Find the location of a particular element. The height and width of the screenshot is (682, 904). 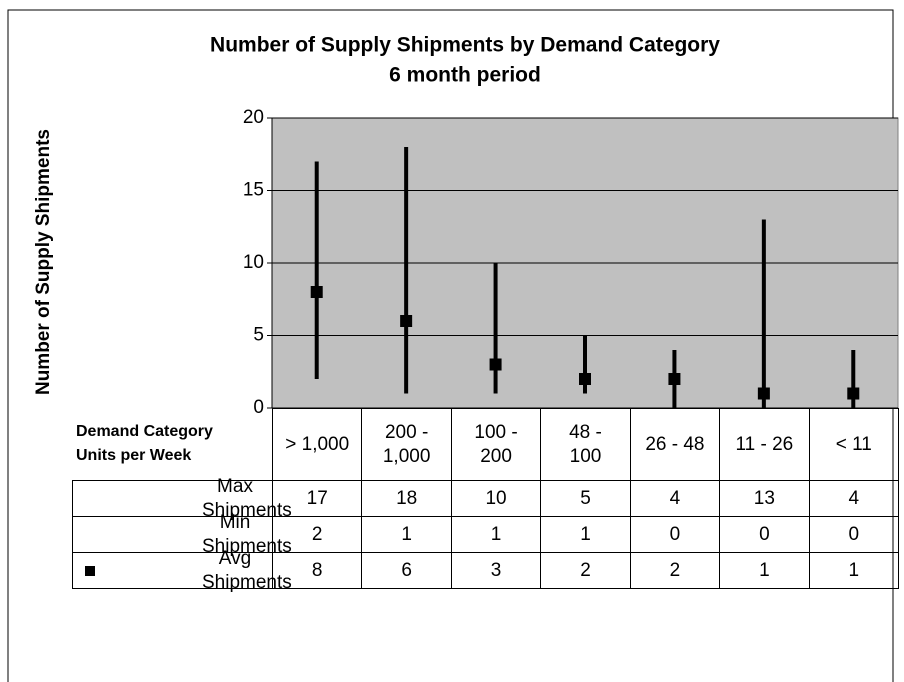

table-value: 5 is located at coordinates (585, 498).